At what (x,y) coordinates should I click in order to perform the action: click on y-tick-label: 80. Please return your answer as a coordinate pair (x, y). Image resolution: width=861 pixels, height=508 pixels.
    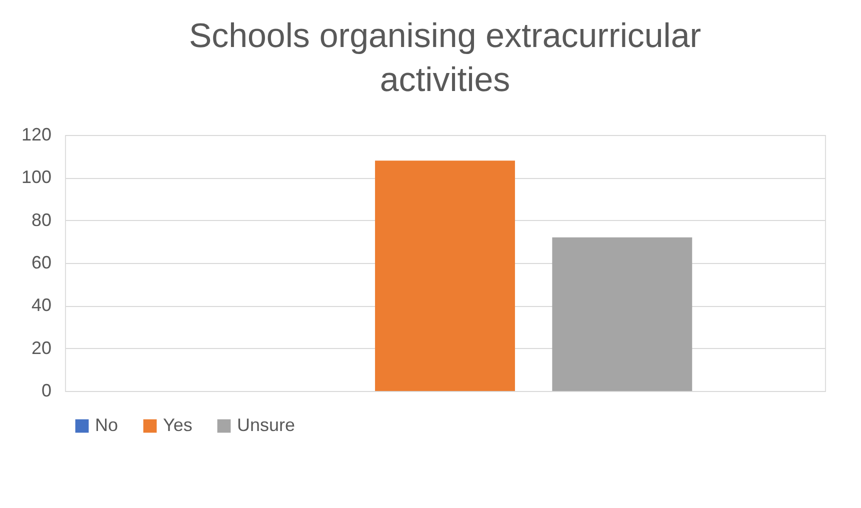
    Looking at the image, I should click on (41, 220).